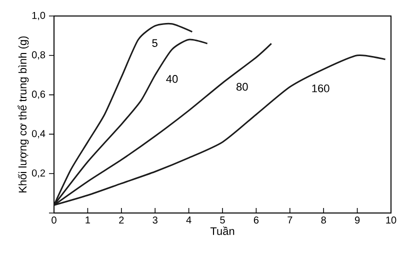 This screenshot has height=260, width=405. I want to click on y-tick-label: 0,2, so click(38, 173).